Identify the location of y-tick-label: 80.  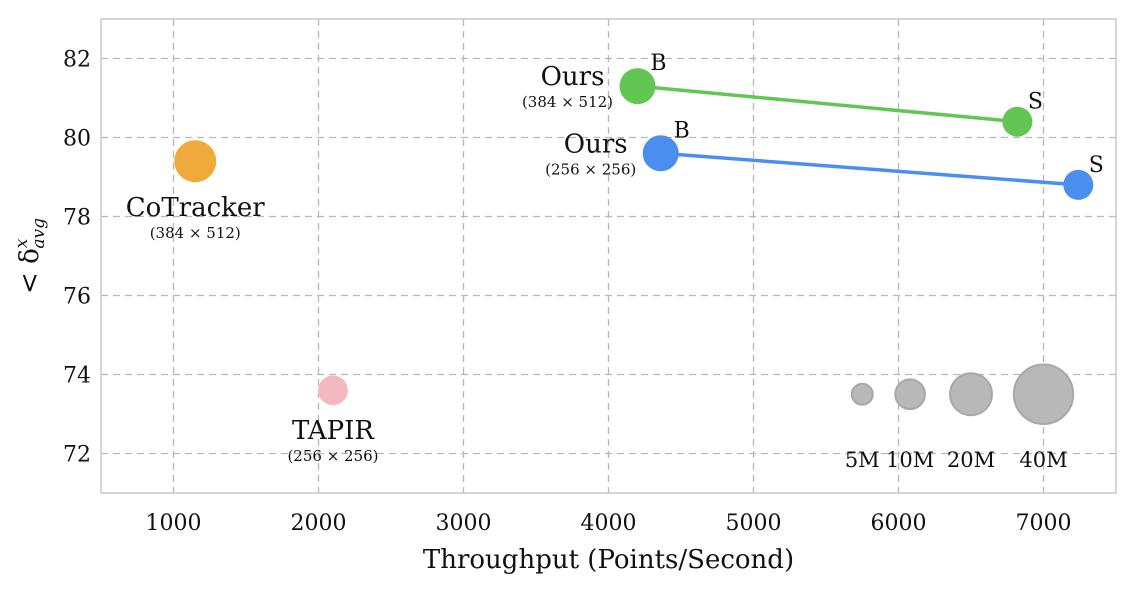
(77, 139).